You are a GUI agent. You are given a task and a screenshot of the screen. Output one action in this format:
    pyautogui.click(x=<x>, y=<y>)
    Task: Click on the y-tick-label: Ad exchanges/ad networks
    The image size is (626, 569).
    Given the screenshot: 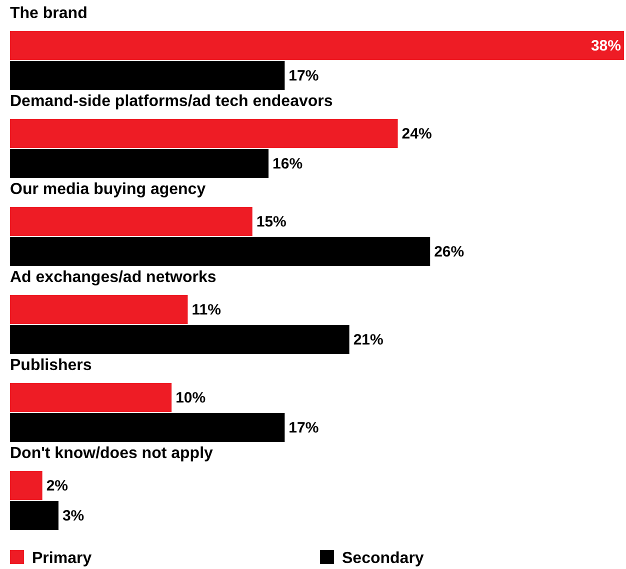 What is the action you would take?
    pyautogui.click(x=113, y=277)
    